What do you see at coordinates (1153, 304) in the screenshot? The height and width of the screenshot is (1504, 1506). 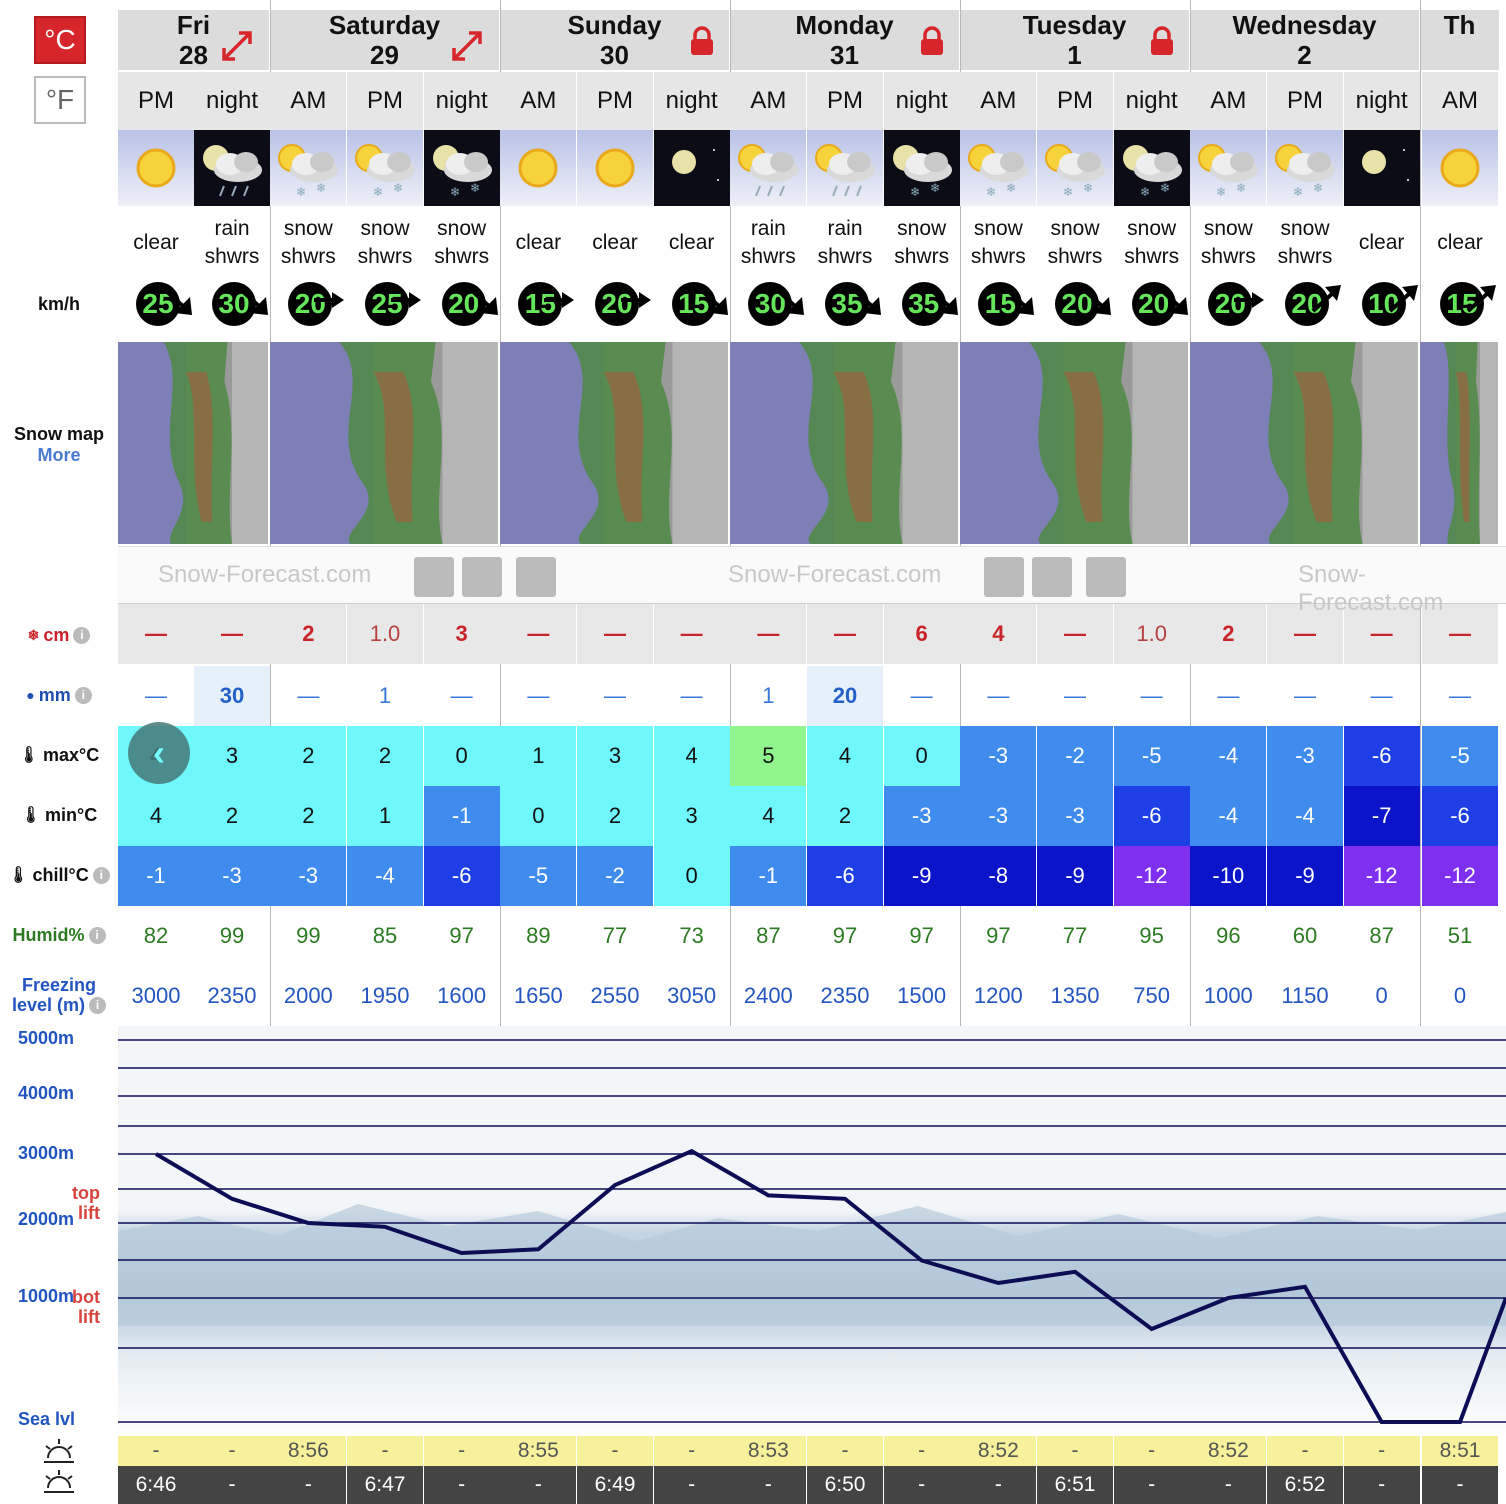 I see `wind-speed-badge: 20` at bounding box center [1153, 304].